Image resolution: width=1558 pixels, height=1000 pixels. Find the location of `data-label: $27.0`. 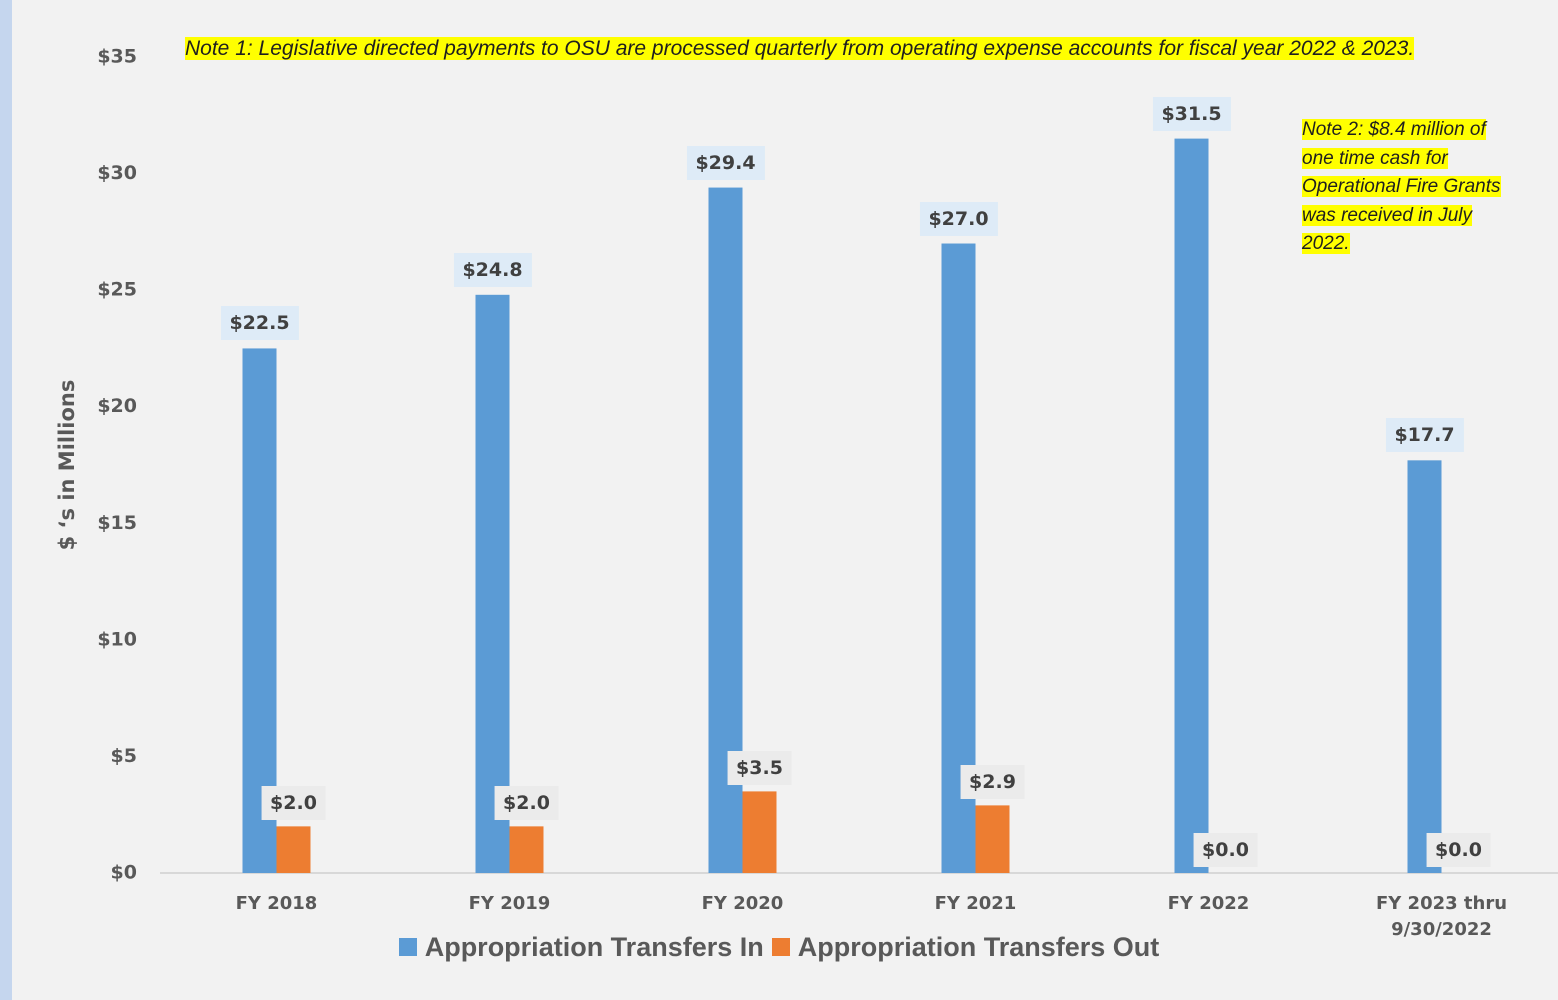

data-label: $27.0 is located at coordinates (958, 218).